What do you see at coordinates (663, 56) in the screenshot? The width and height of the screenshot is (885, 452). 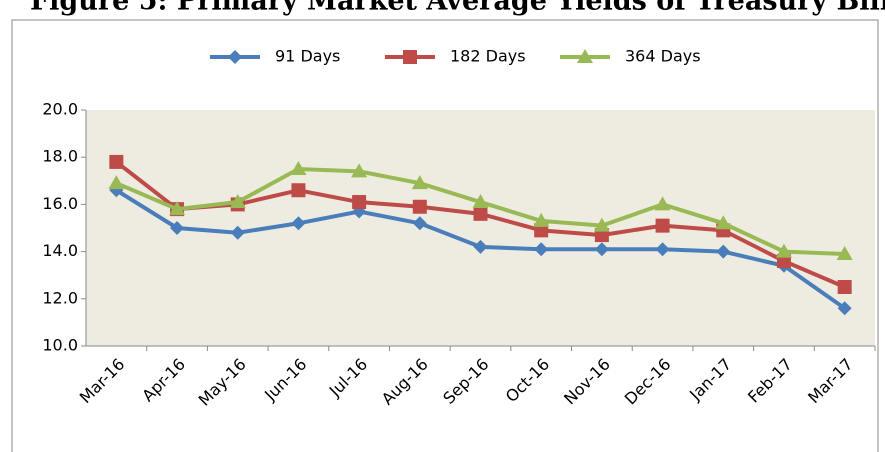 I see `legend-label: 364 Days` at bounding box center [663, 56].